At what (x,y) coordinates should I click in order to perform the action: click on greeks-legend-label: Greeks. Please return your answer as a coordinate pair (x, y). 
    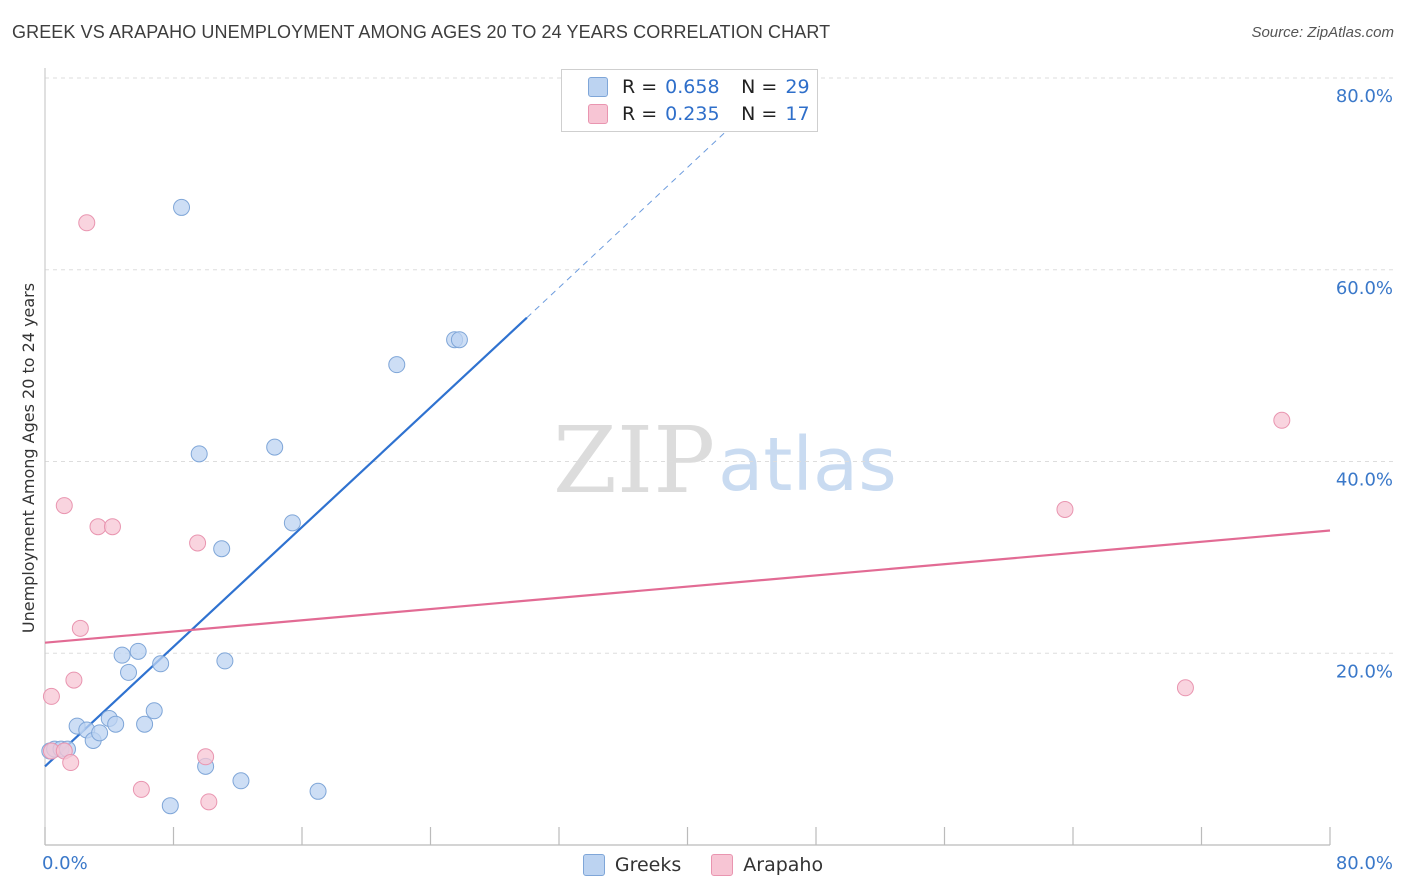
    Looking at the image, I should click on (648, 865).